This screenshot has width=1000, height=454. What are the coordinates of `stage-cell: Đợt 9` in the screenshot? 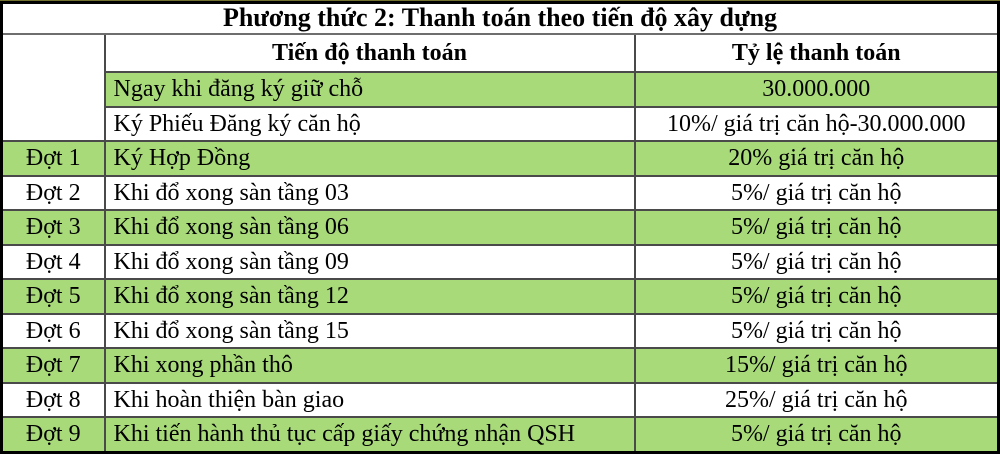 It's located at (53, 435).